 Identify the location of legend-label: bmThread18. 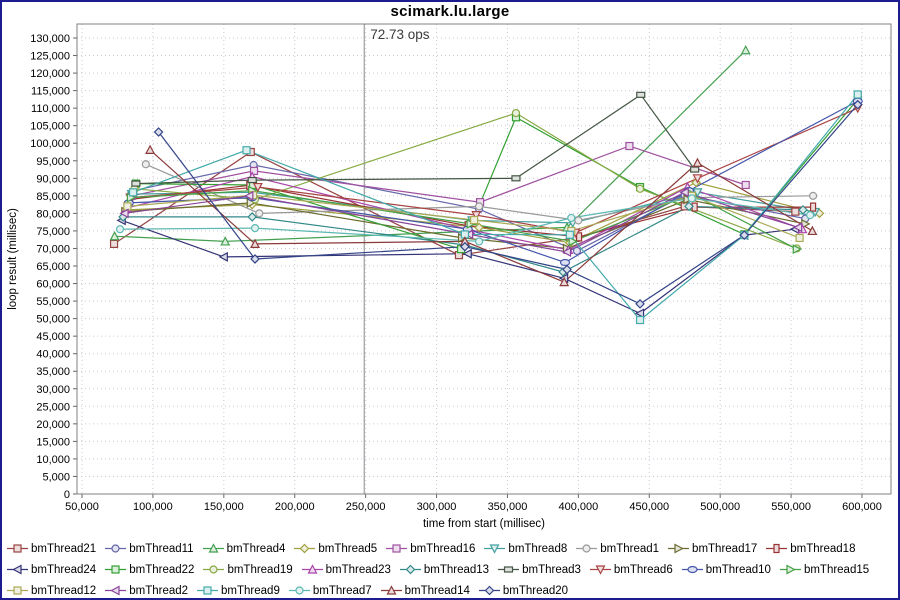
(823, 548).